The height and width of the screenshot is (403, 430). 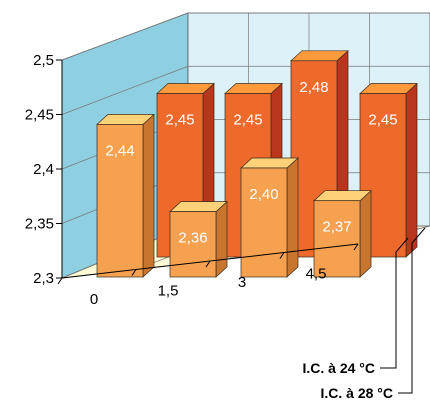 I want to click on bar-front-1-front, so click(x=193, y=244).